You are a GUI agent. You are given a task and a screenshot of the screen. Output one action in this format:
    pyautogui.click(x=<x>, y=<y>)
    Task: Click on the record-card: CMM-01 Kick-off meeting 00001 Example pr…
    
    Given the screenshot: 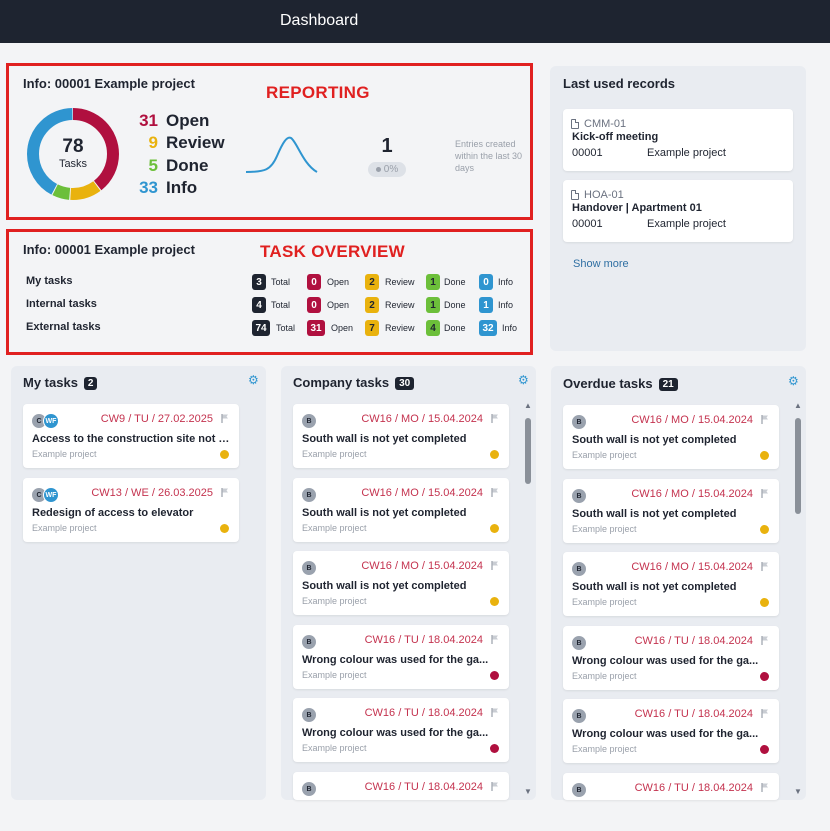 What is the action you would take?
    pyautogui.click(x=678, y=140)
    